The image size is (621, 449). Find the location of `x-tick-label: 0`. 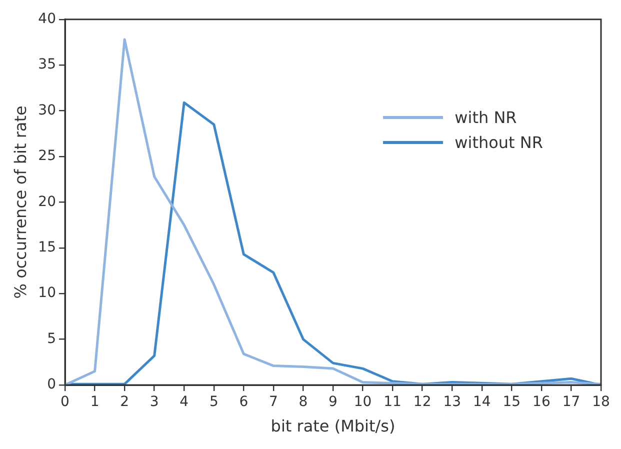

x-tick-label: 0 is located at coordinates (65, 402).